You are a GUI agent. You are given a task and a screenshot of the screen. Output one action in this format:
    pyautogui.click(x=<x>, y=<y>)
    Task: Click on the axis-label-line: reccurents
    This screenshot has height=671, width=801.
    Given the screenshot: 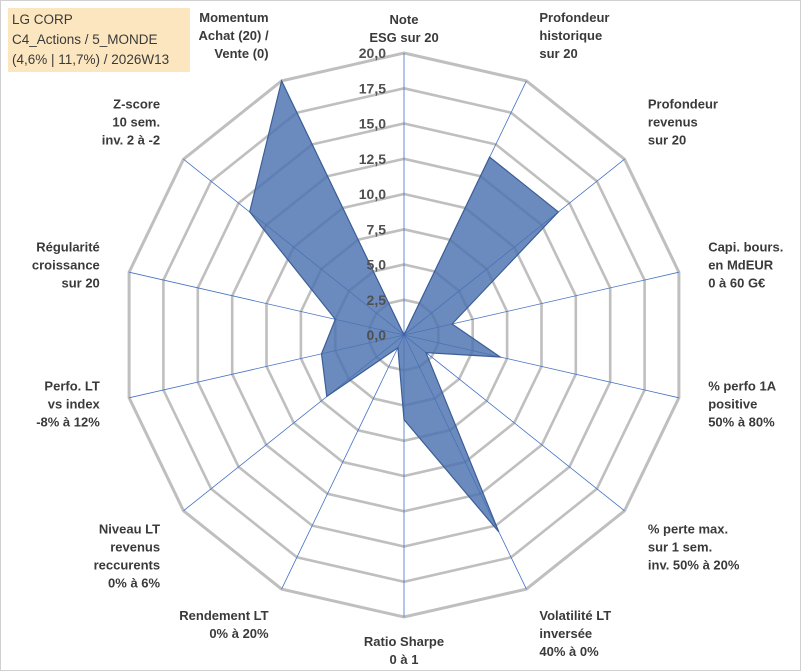 What is the action you would take?
    pyautogui.click(x=127, y=565)
    